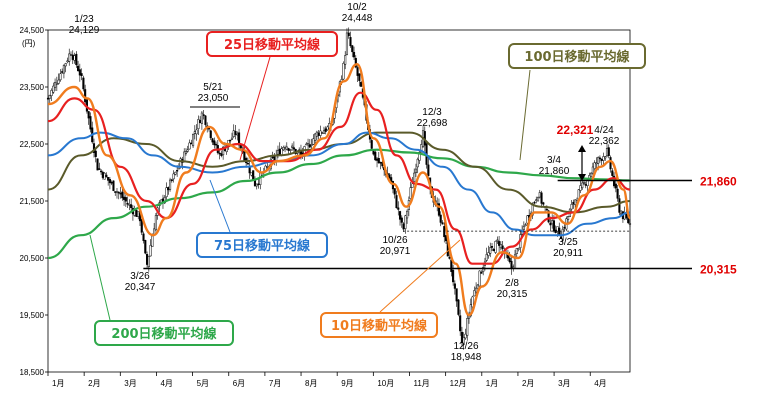 The image size is (760, 412). What do you see at coordinates (347, 383) in the screenshot?
I see `x-tick-label: 9月` at bounding box center [347, 383].